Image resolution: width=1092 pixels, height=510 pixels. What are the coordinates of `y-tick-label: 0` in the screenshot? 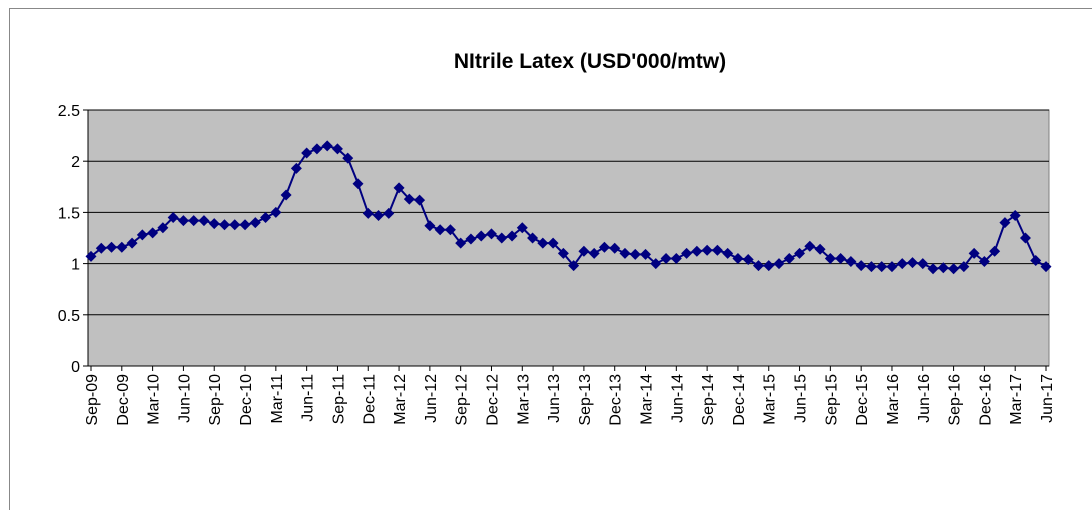 It's located at (75, 367).